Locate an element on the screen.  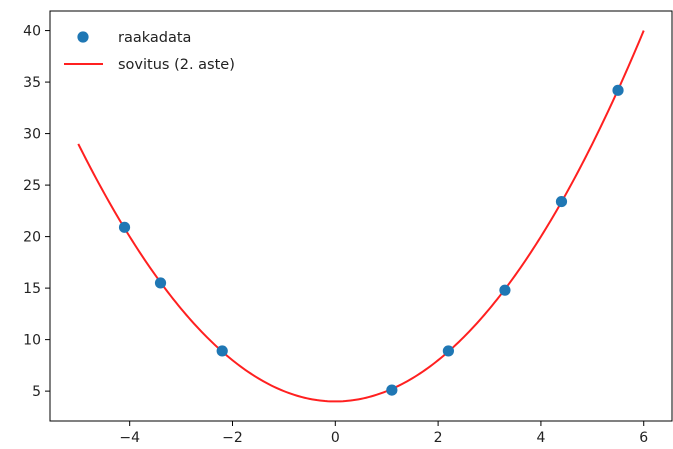
y-tick-label: 5 is located at coordinates (36, 392).